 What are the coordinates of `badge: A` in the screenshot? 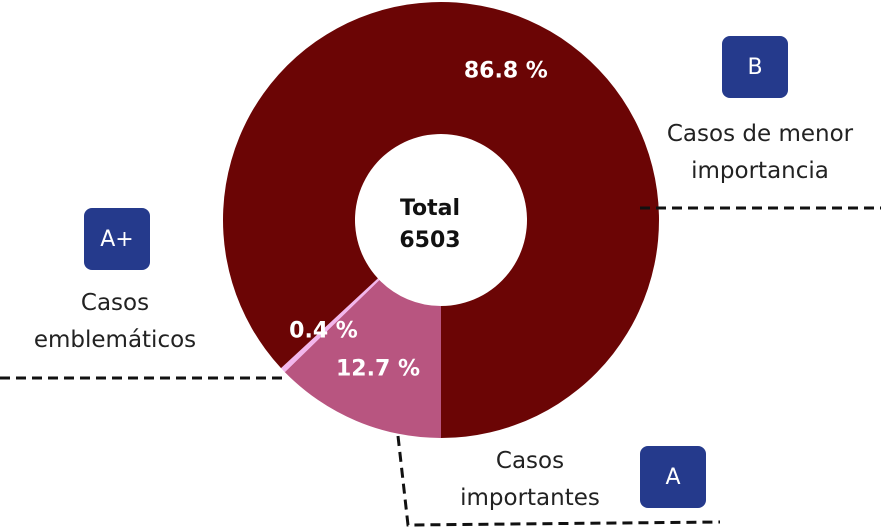 It's located at (673, 477).